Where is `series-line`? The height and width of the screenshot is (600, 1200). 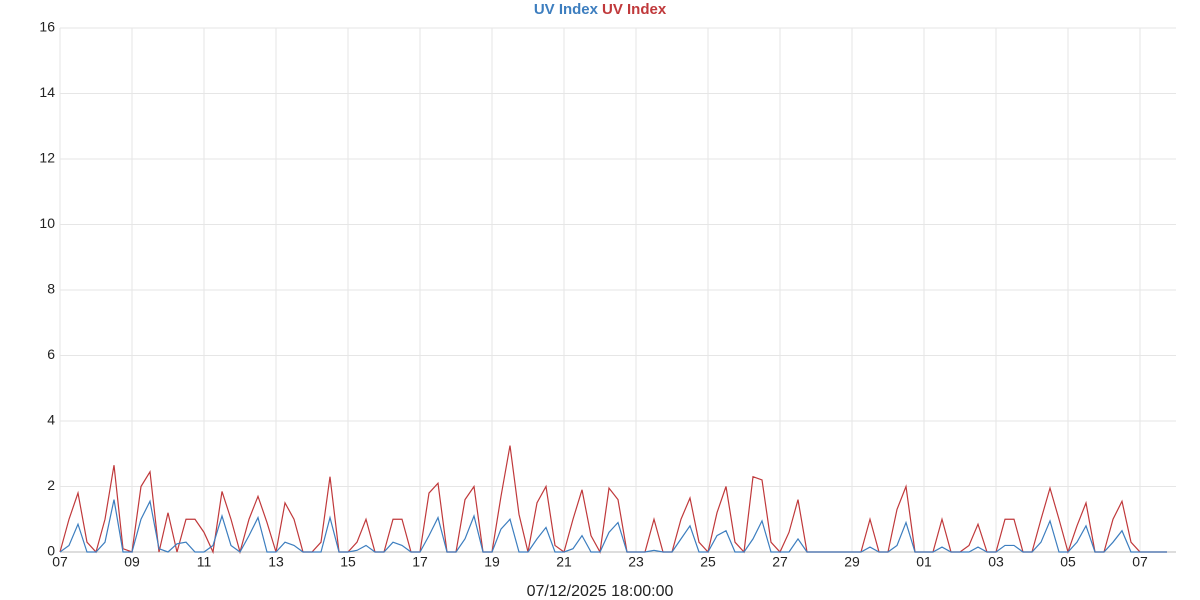
series-line is located at coordinates (613, 526).